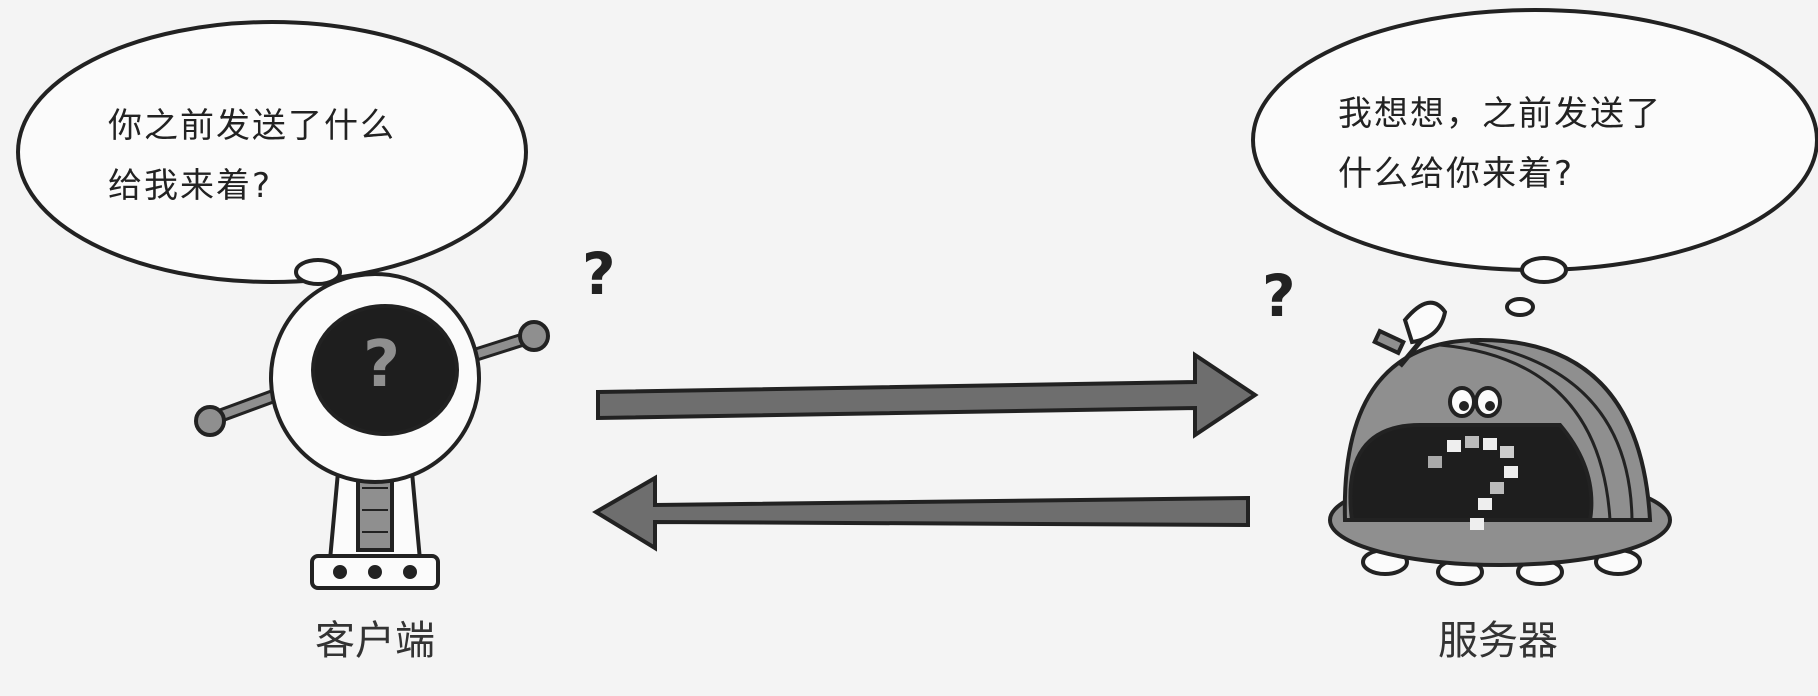 Image resolution: width=1818 pixels, height=696 pixels. What do you see at coordinates (1490, 406) in the screenshot?
I see `server-pupil-right` at bounding box center [1490, 406].